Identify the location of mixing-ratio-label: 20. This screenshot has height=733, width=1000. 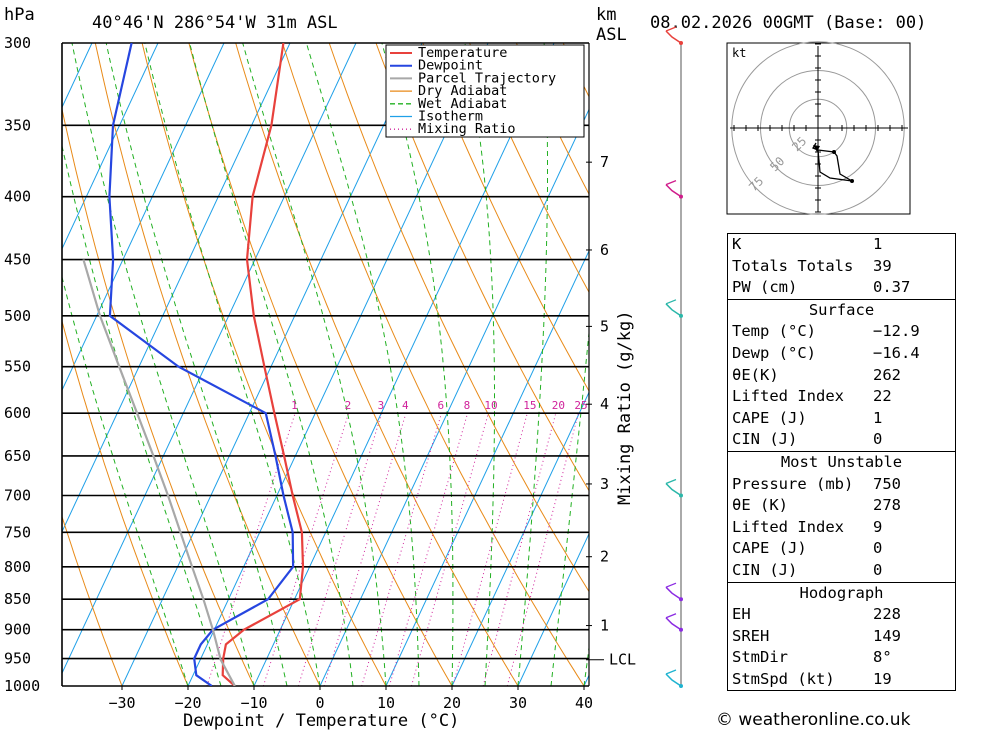
(558, 405).